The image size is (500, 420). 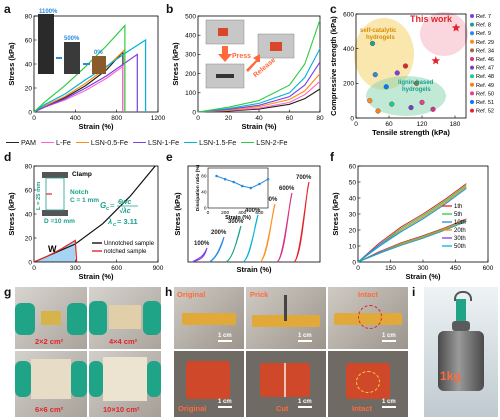 I want to click on chart-b-ytick-label: 300, so click(x=190, y=55).